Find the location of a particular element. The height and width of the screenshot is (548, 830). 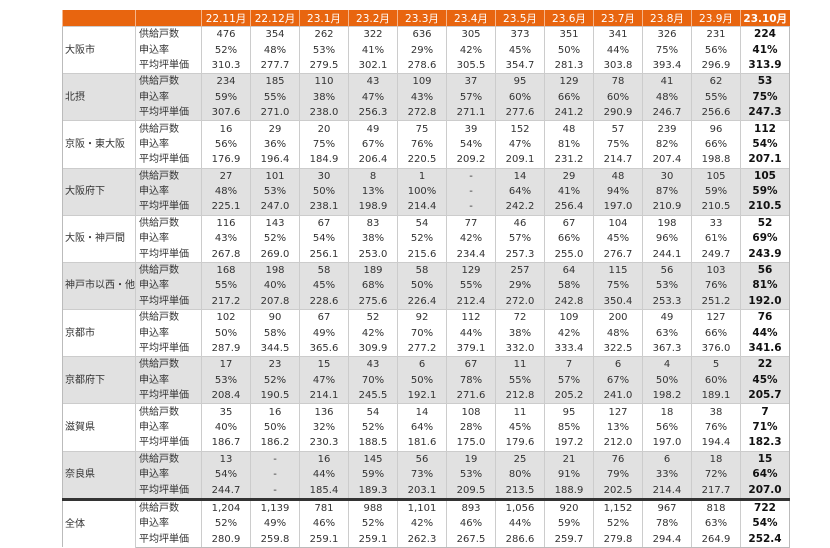

value-cell: 818 is located at coordinates (716, 507).